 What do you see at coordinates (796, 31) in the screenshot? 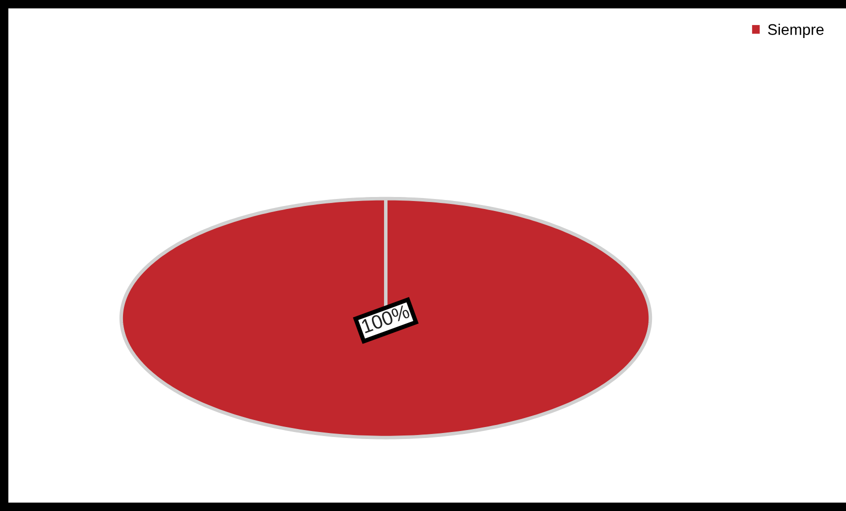
I see `legend-label: Siempre` at bounding box center [796, 31].